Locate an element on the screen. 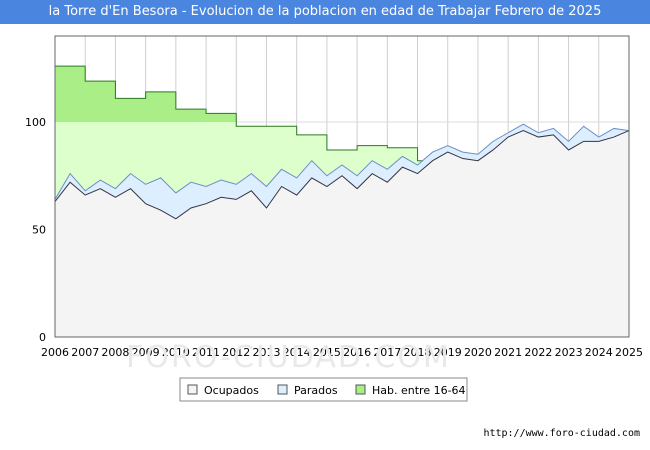 The height and width of the screenshot is (450, 650). legend-label-parados: Parados is located at coordinates (316, 390).